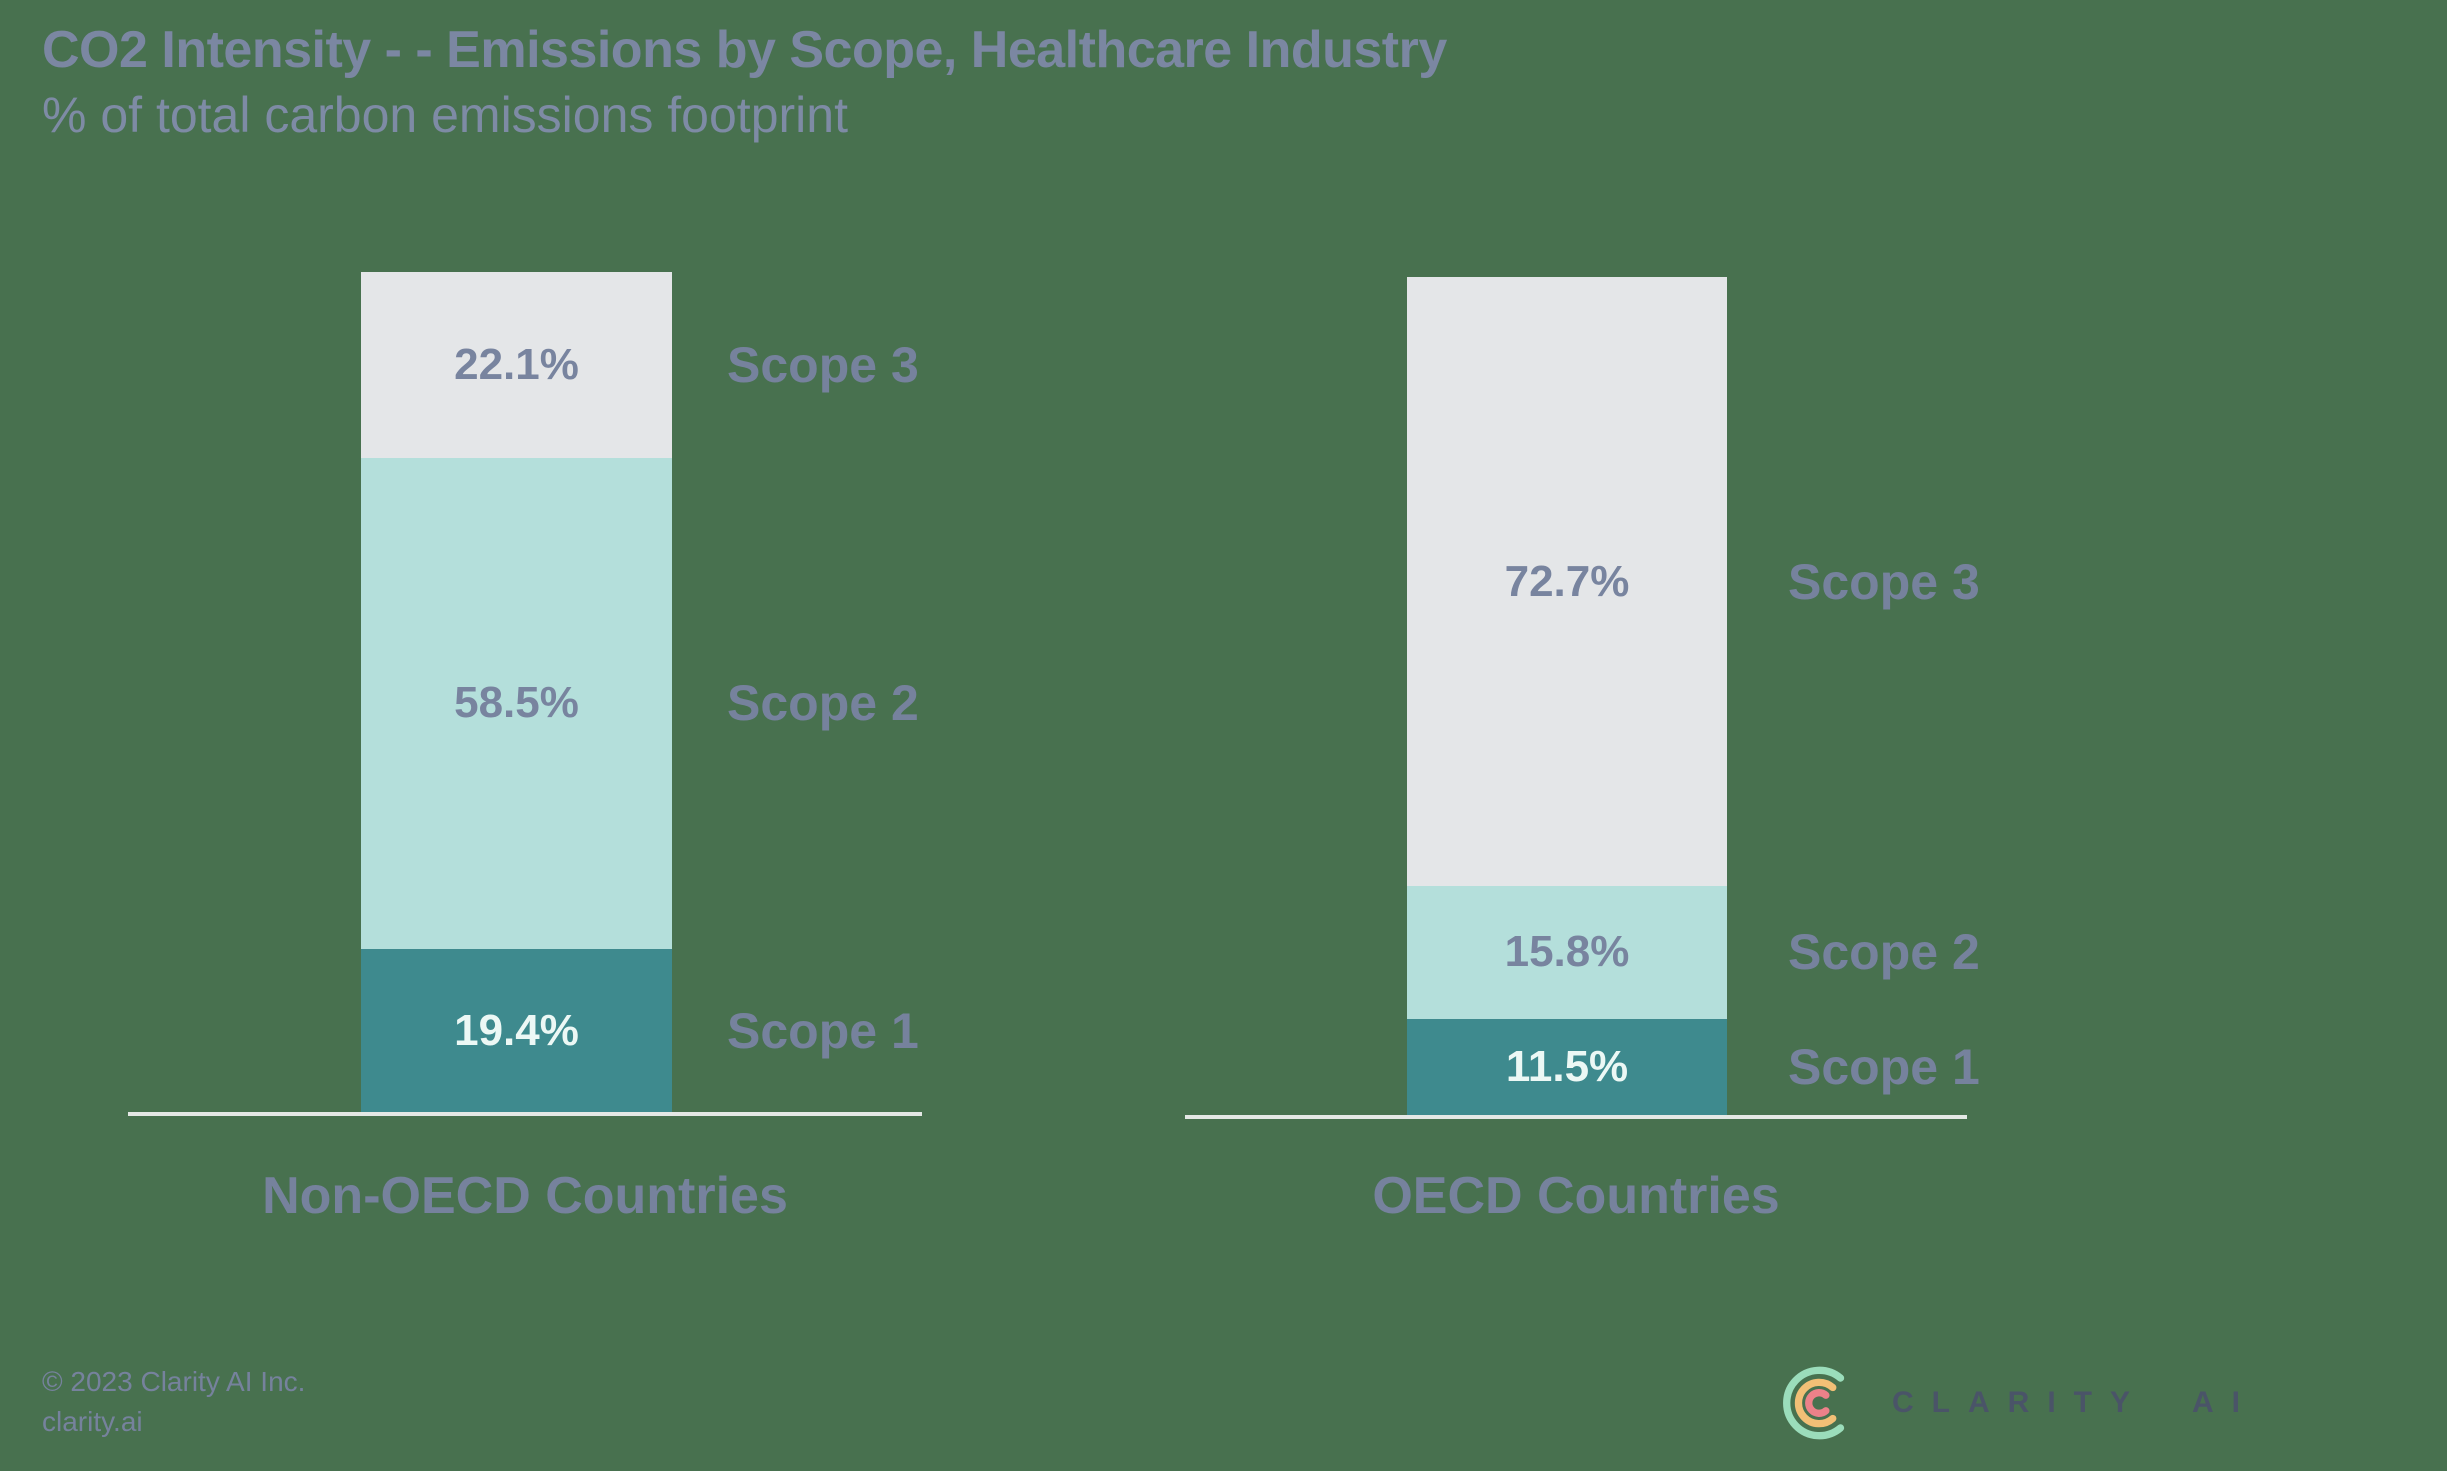 The width and height of the screenshot is (2447, 1471). What do you see at coordinates (1576, 1196) in the screenshot?
I see `category-label: OECD Countries` at bounding box center [1576, 1196].